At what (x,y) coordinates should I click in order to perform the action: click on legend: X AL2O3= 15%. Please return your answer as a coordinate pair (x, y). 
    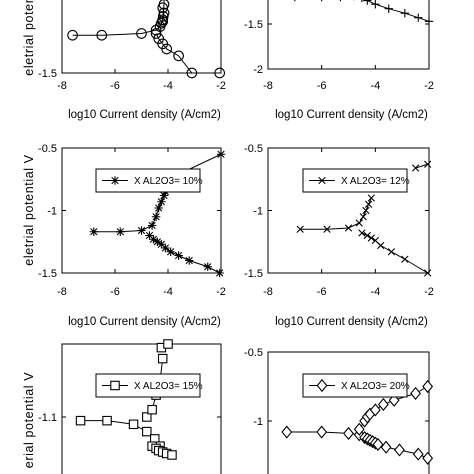
    Looking at the image, I should click on (149, 385).